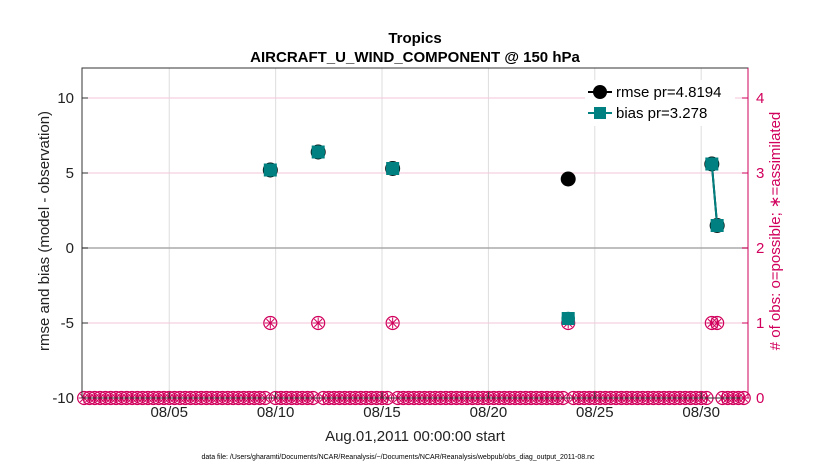 This screenshot has width=830, height=470. What do you see at coordinates (568, 179) in the screenshot?
I see `rmse-point` at bounding box center [568, 179].